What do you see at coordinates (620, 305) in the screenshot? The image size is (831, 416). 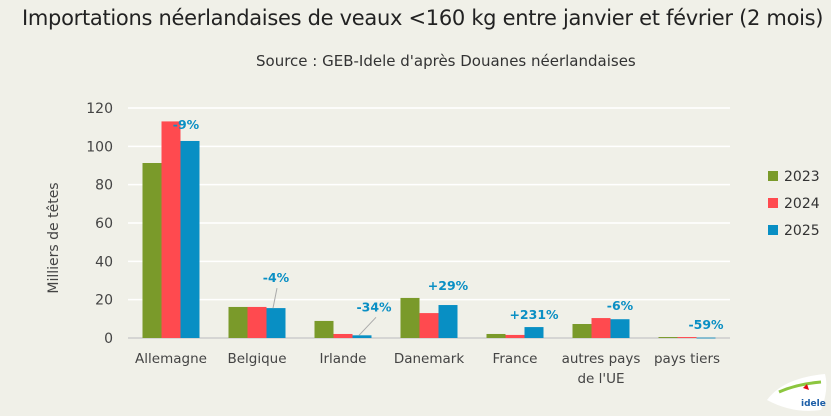 I see `change-label: -6%` at bounding box center [620, 305].